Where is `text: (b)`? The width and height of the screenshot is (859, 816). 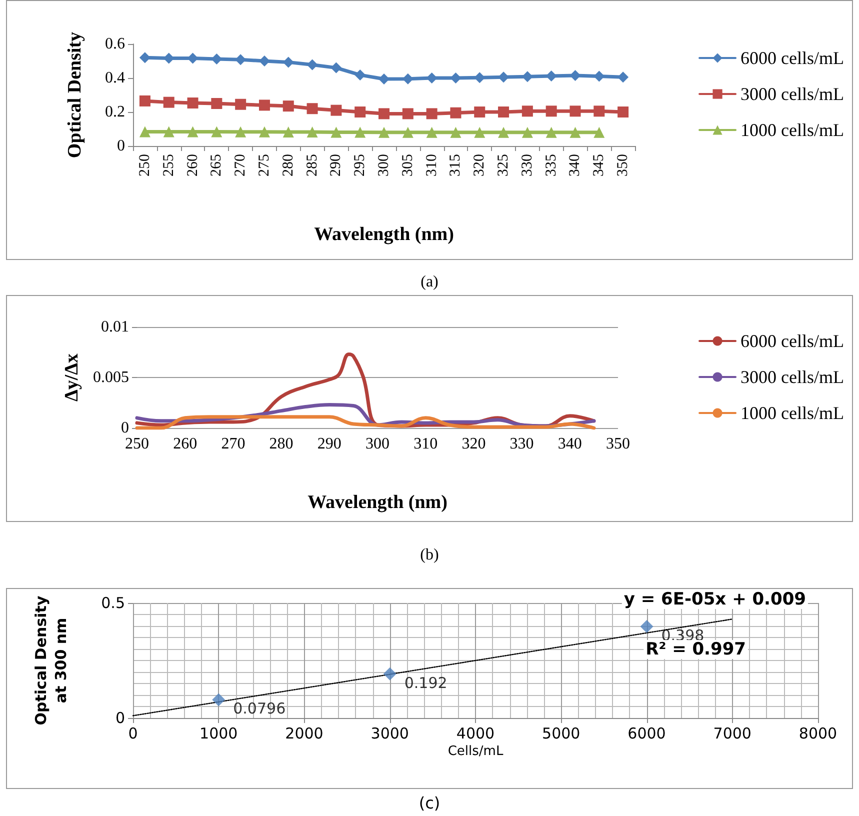
text: (b) is located at coordinates (429, 555).